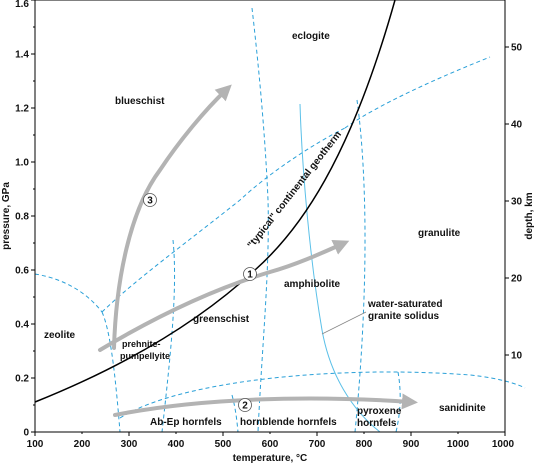 This screenshot has width=535, height=465. Describe the element at coordinates (404, 304) in the screenshot. I see `solidus-label-line1: water-saturated` at that location.